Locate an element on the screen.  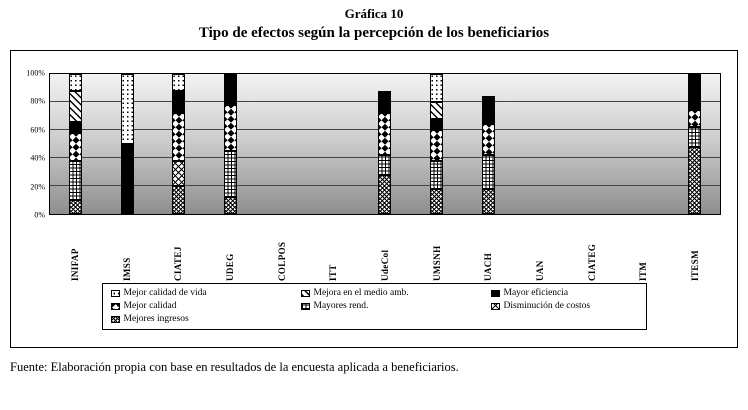
bar-ITM is located at coordinates (643, 144).